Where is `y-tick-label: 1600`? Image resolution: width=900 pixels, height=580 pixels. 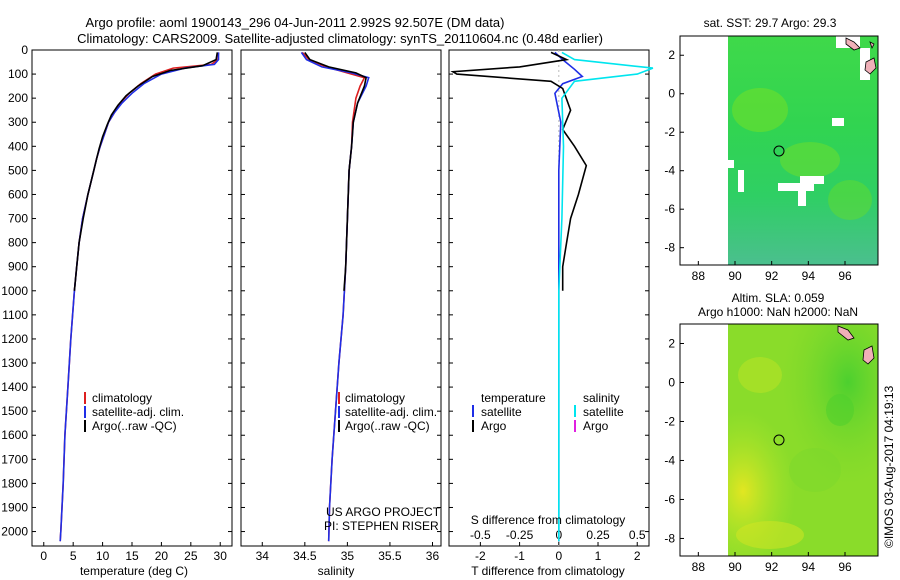 y-tick-label: 1600 is located at coordinates (14, 435).